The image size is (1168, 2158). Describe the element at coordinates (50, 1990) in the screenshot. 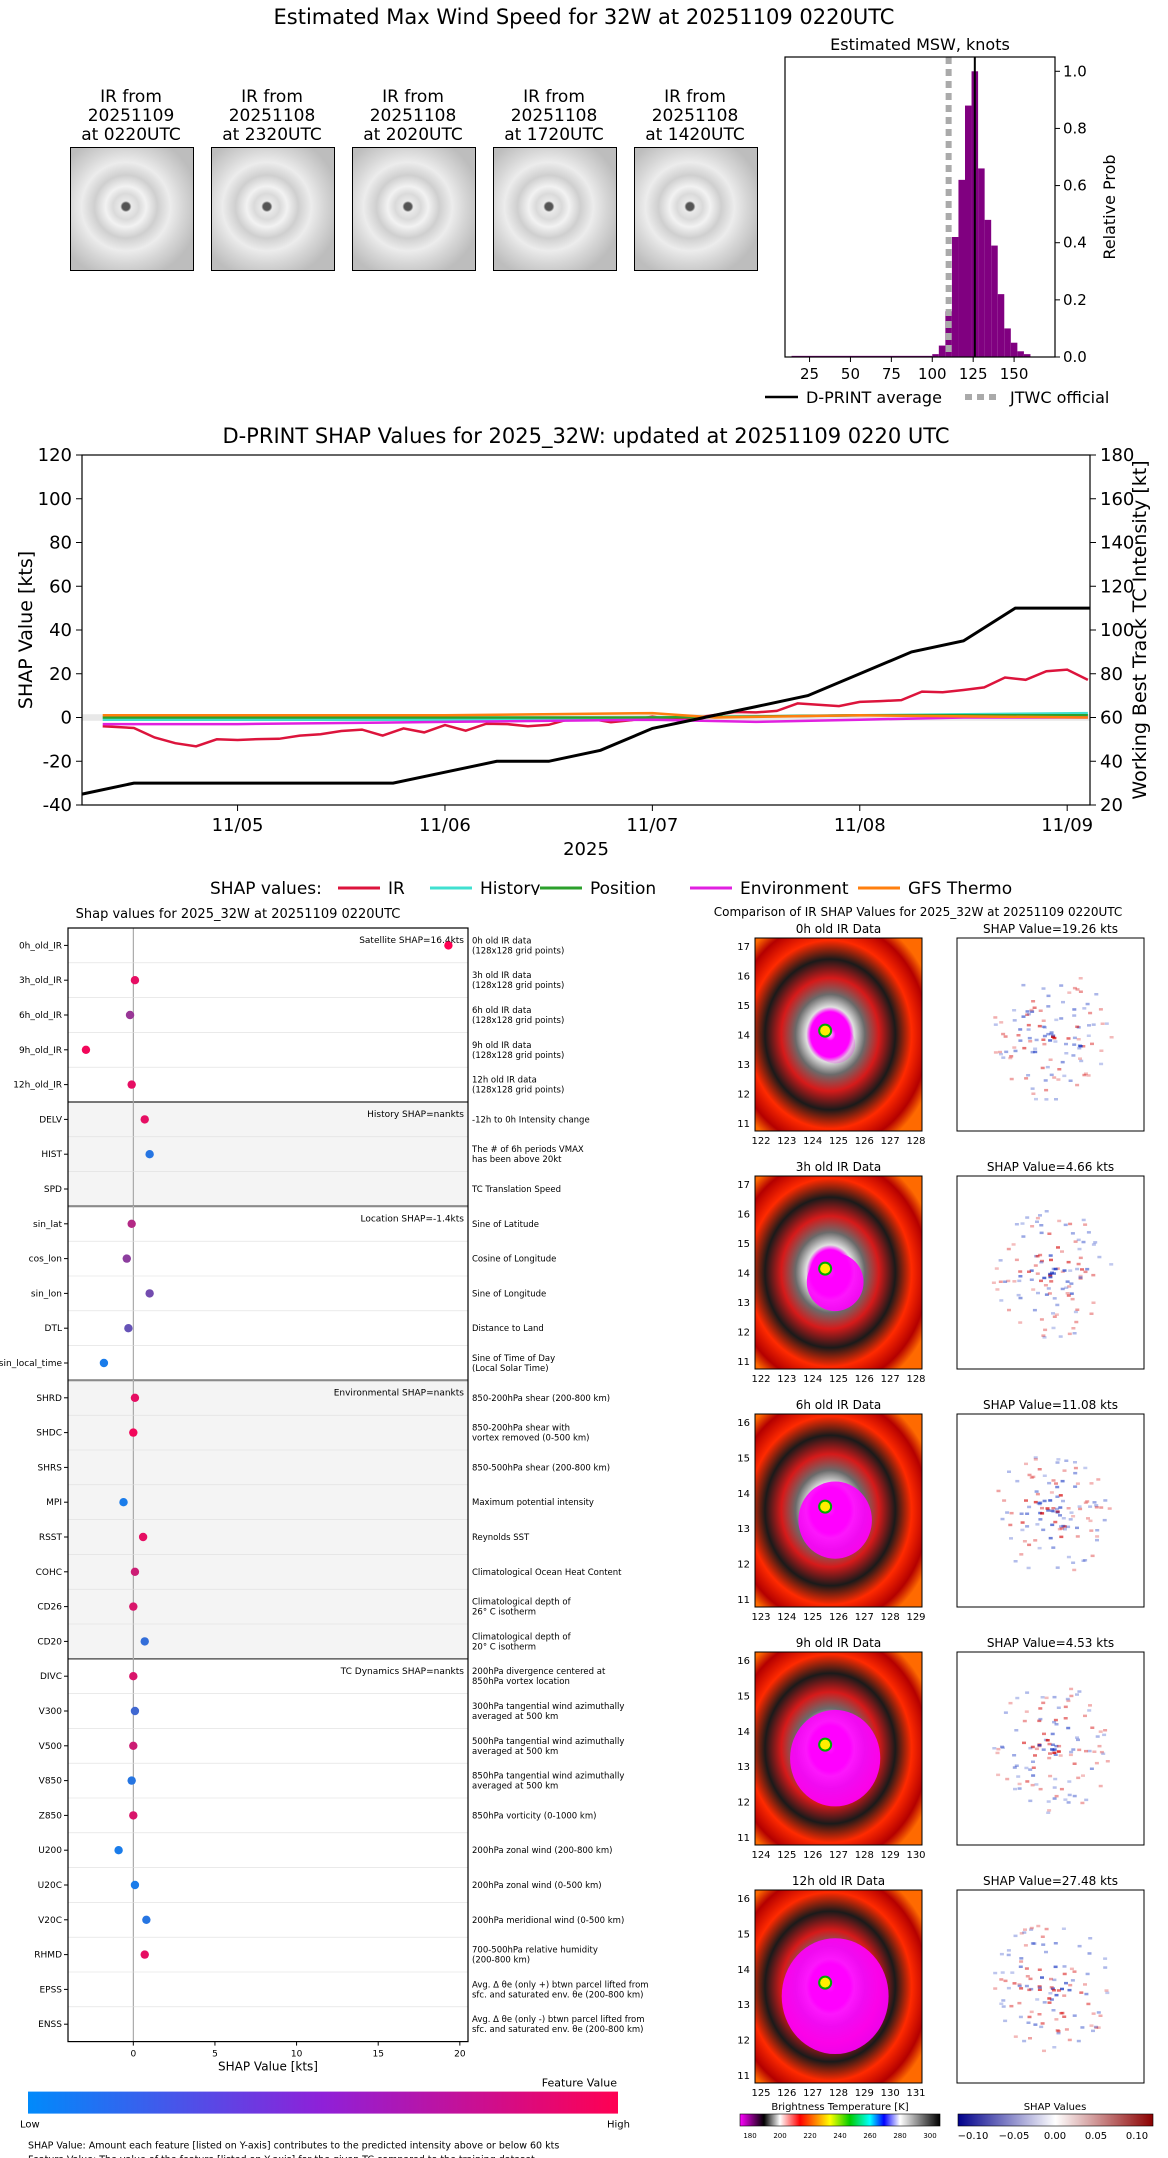

I see `feature-name: EPSS` at that location.